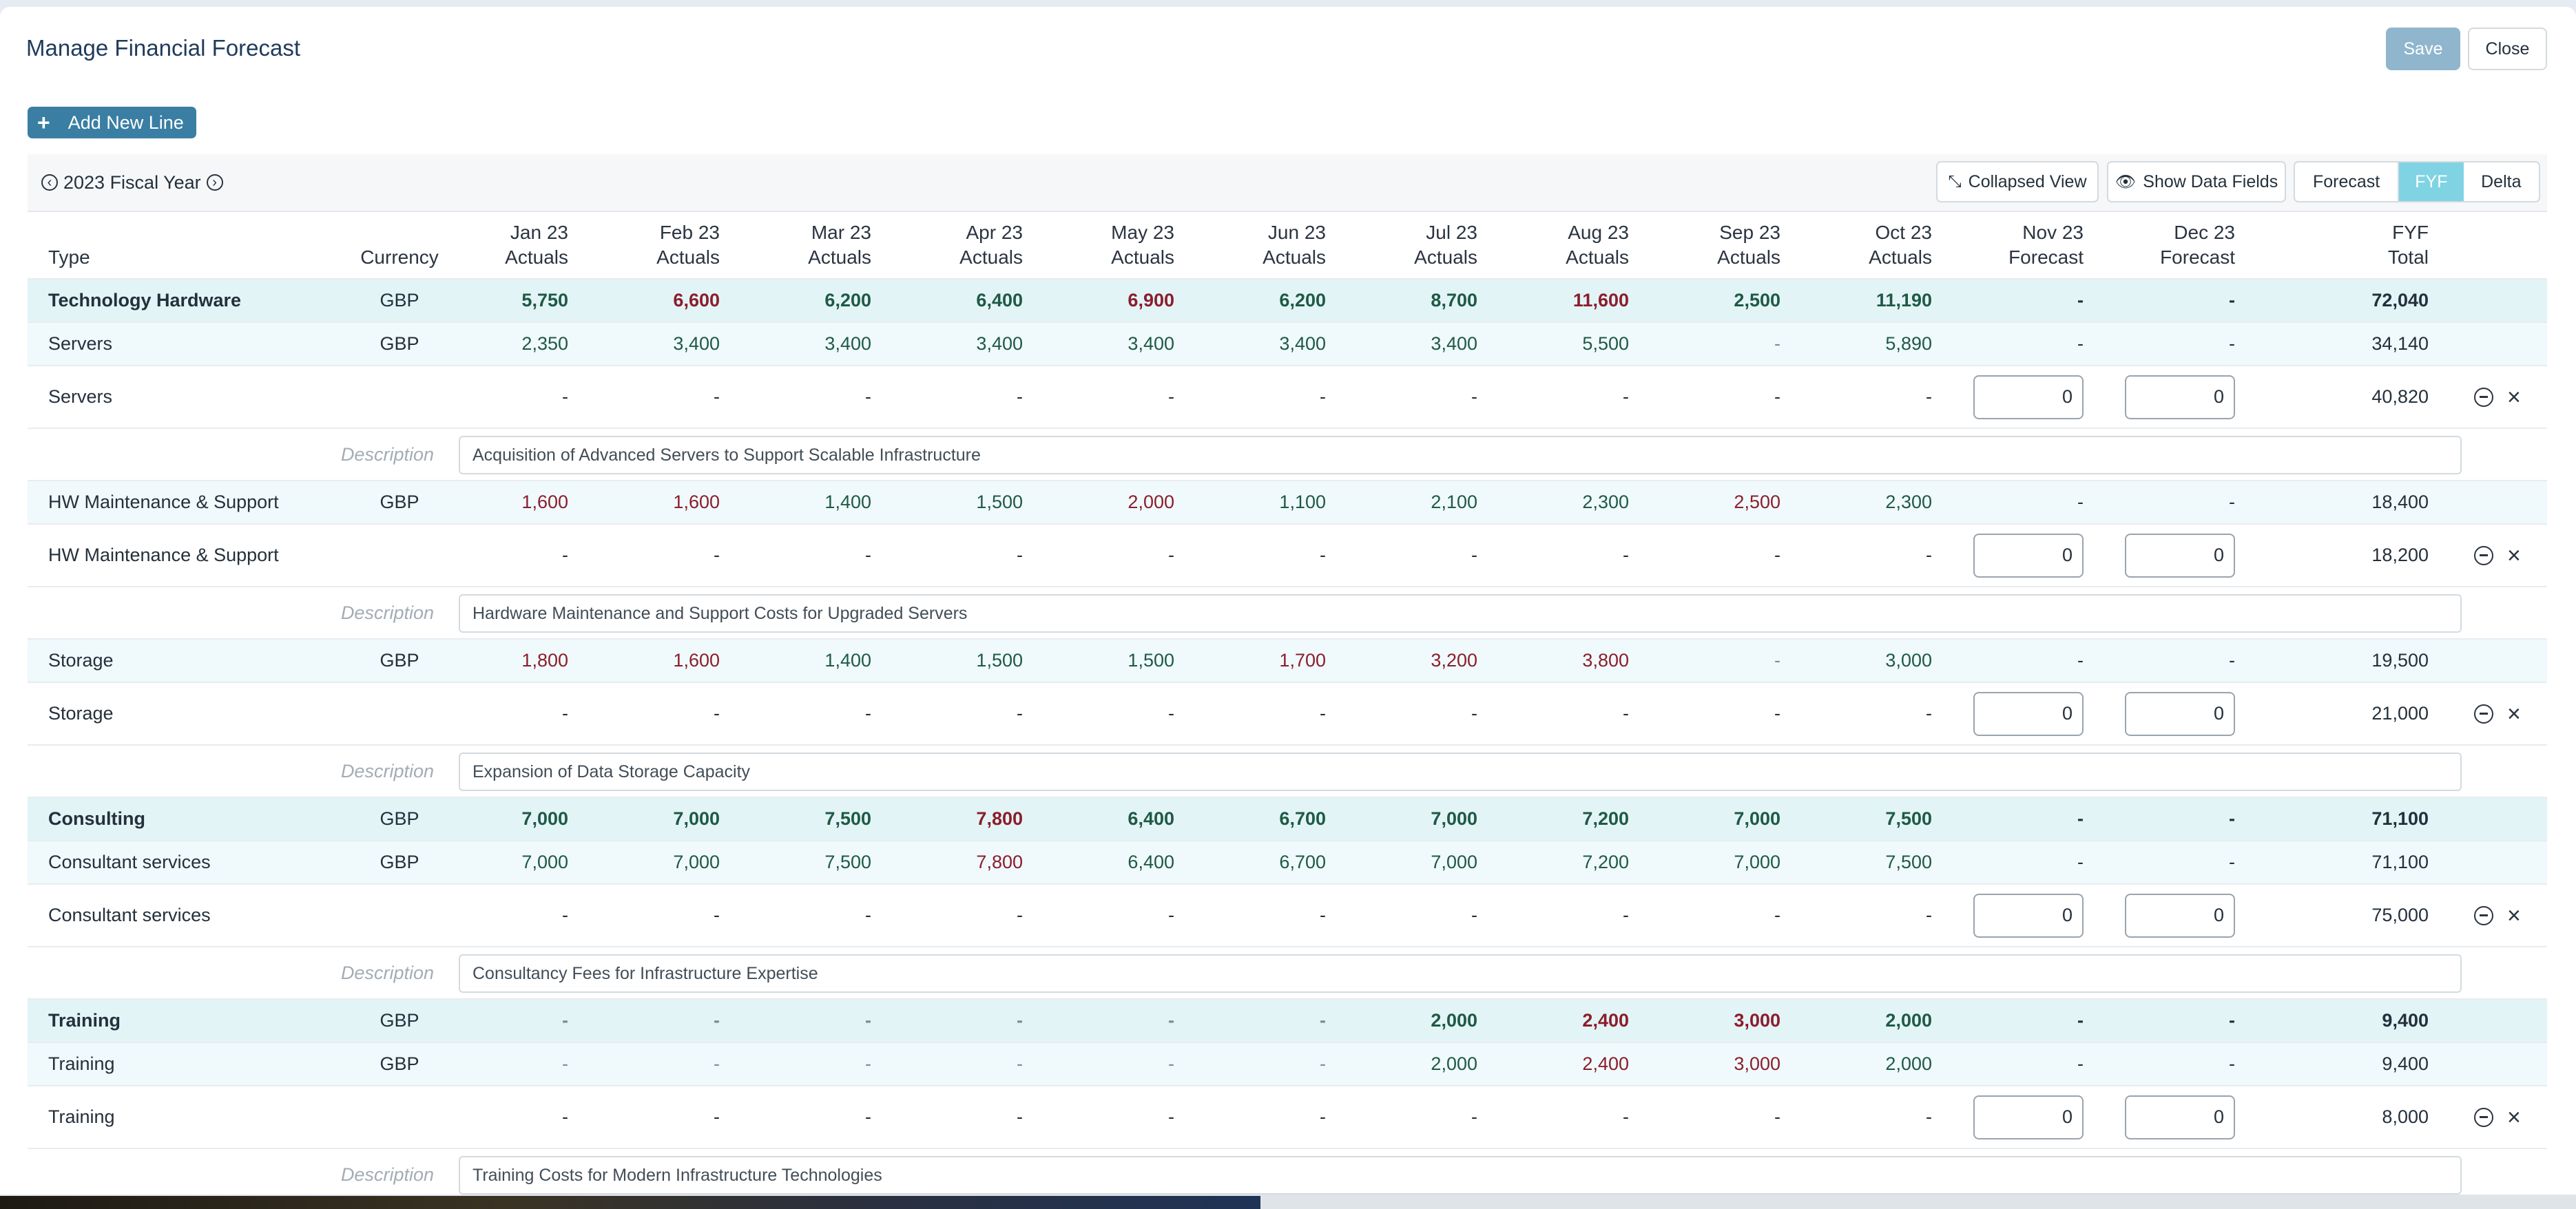 This screenshot has width=2576, height=1209. What do you see at coordinates (1151, 862) in the screenshot?
I see `month-value: 6,400` at bounding box center [1151, 862].